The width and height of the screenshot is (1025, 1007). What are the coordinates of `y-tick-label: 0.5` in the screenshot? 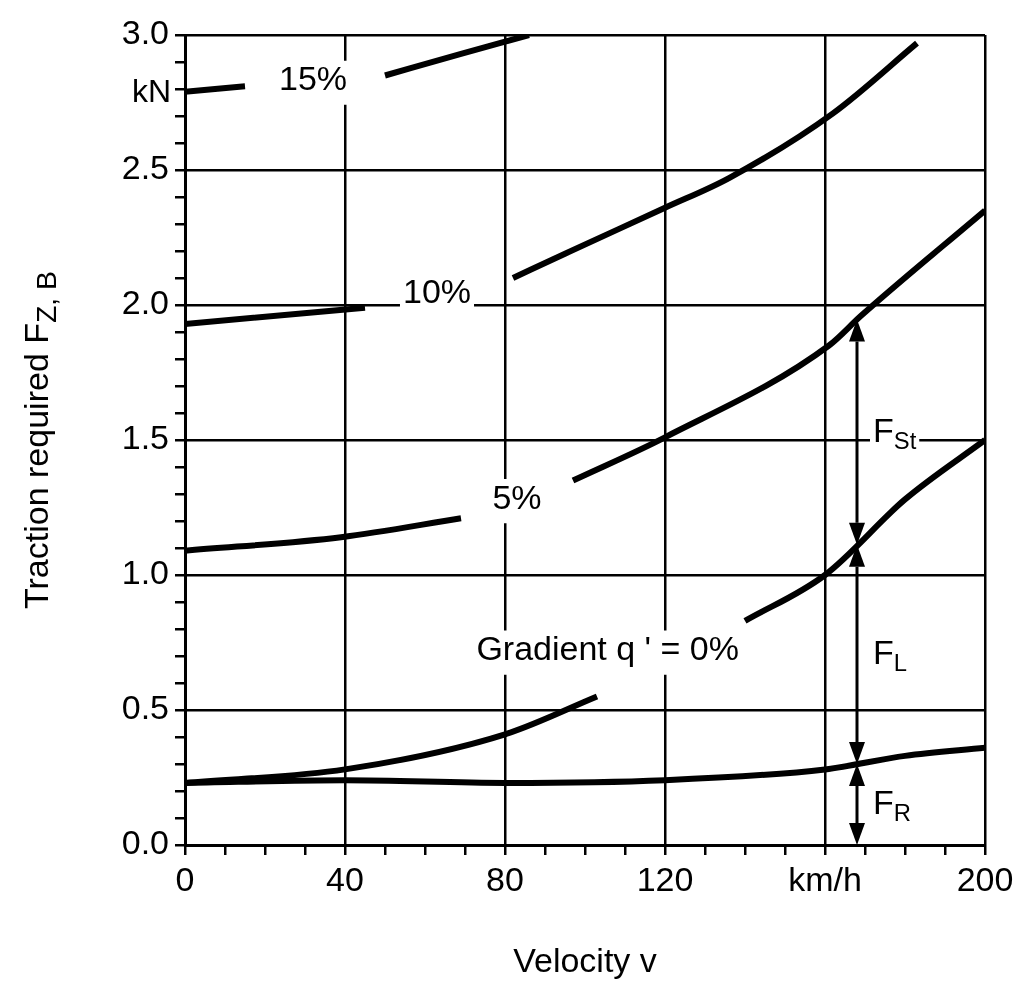 It's located at (145, 707).